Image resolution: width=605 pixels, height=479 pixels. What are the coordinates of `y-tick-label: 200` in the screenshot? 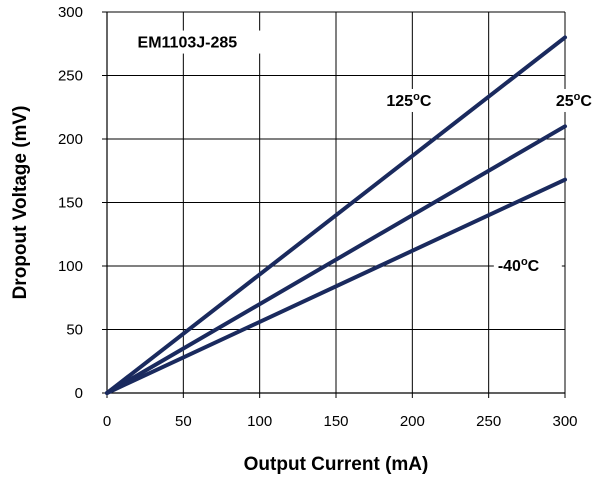 It's located at (70, 139).